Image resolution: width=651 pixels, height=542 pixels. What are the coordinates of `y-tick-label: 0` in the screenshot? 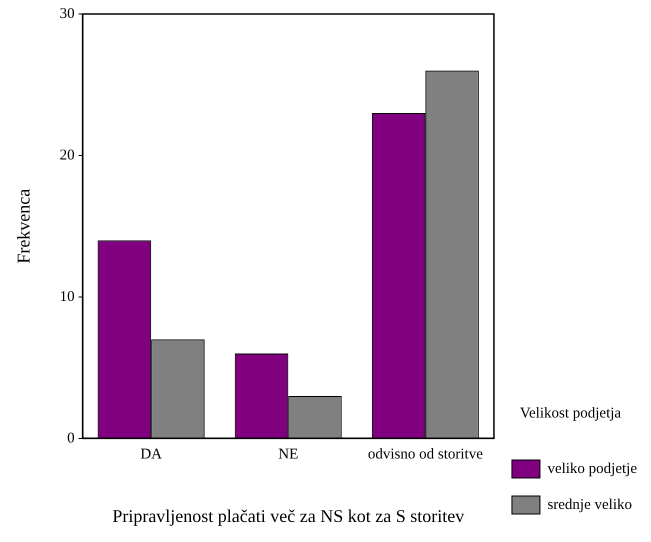 It's located at (71, 438).